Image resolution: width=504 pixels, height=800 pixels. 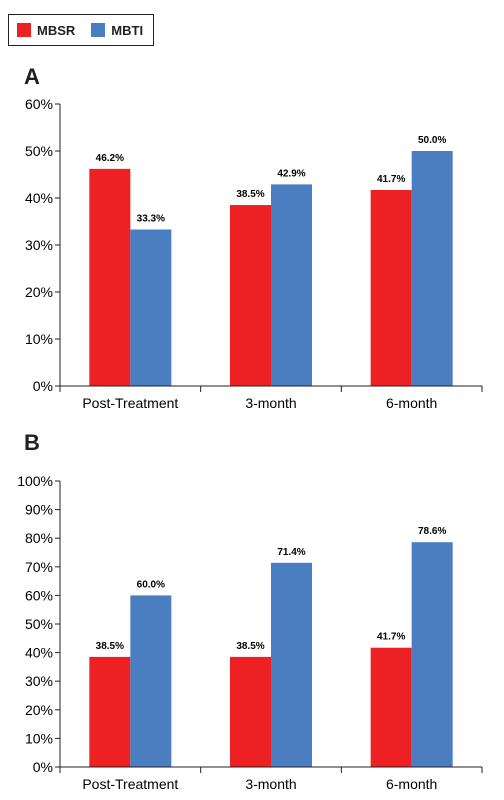 I want to click on y-tick-label-b-2: 20%, so click(x=39, y=710).